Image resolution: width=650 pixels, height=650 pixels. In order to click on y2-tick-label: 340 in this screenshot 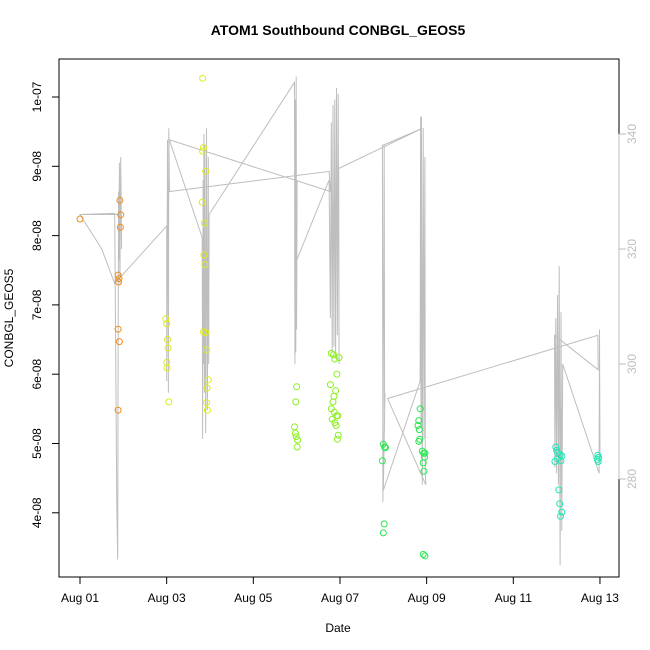, I will do `click(632, 134)`.